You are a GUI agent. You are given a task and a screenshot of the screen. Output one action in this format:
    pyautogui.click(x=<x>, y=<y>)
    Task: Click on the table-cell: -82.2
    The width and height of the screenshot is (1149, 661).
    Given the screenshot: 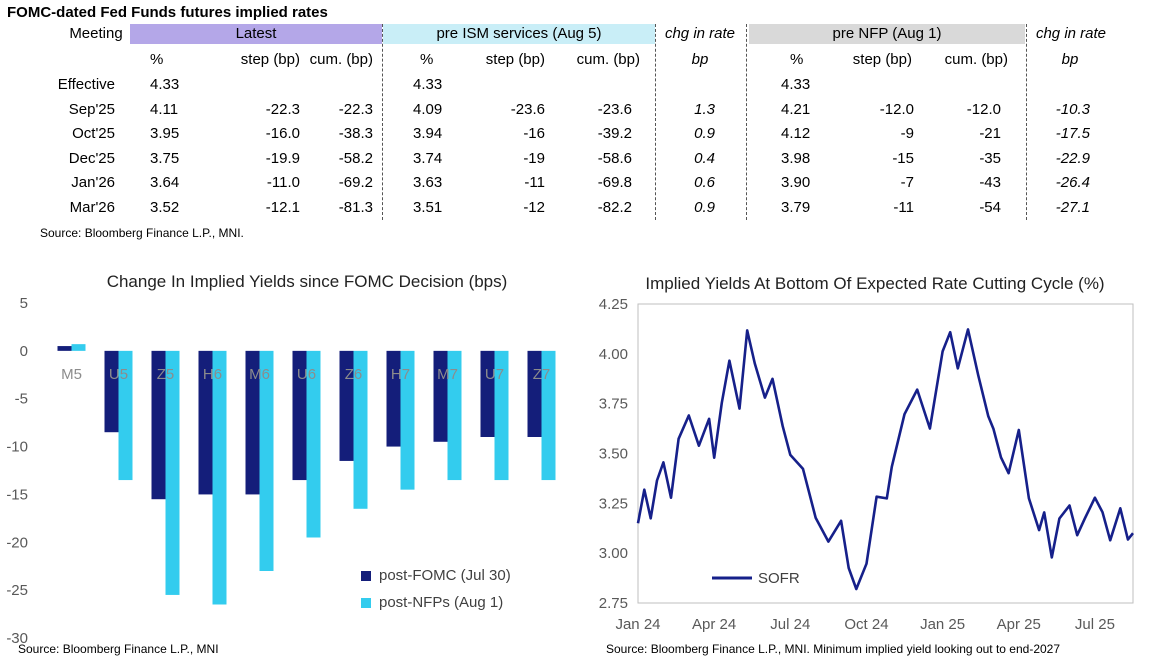 What is the action you would take?
    pyautogui.click(x=614, y=207)
    